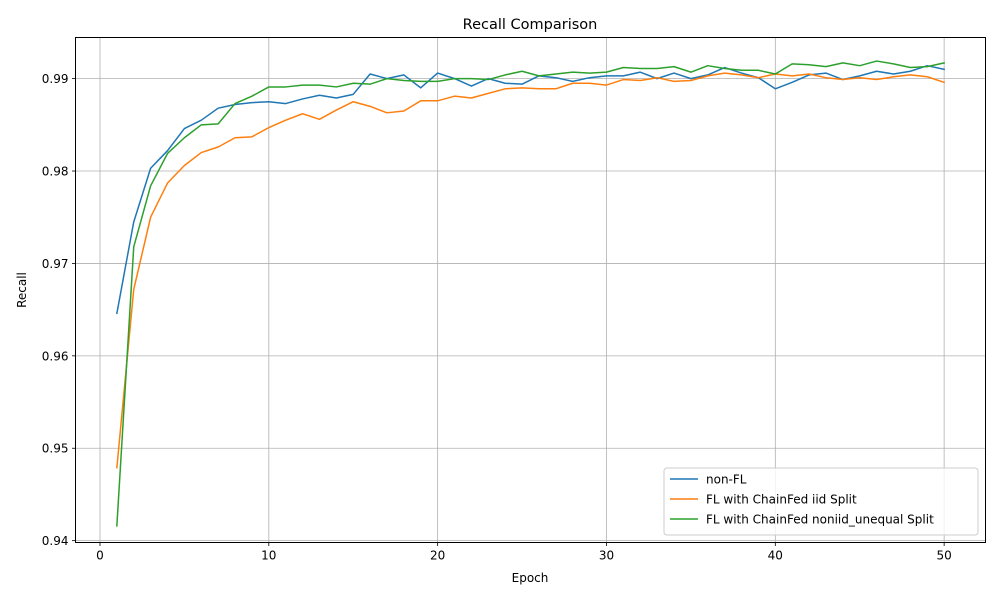 Image resolution: width=1000 pixels, height=600 pixels. Describe the element at coordinates (268, 556) in the screenshot. I see `x-tick-label: 10` at that location.